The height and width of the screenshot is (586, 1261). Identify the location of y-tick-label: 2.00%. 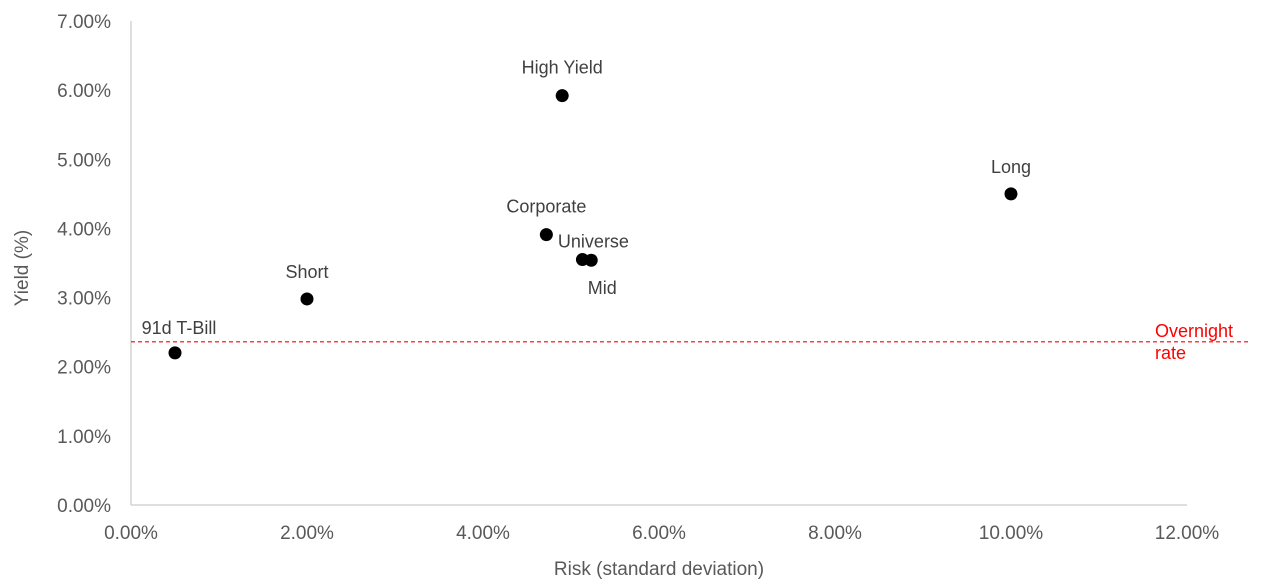
(84, 368).